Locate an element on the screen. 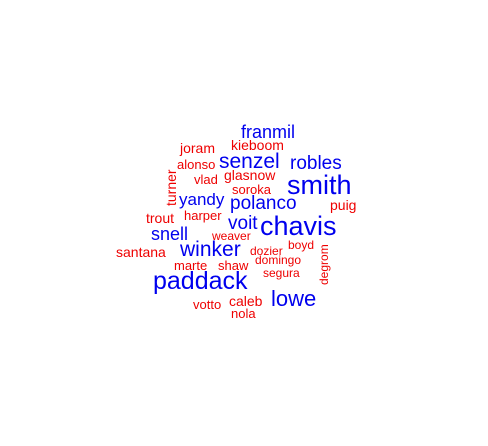  word-nola: nola is located at coordinates (243, 313).